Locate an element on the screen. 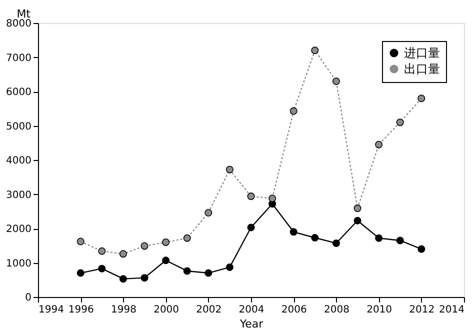  y-axis-title: Mt is located at coordinates (24, 14).